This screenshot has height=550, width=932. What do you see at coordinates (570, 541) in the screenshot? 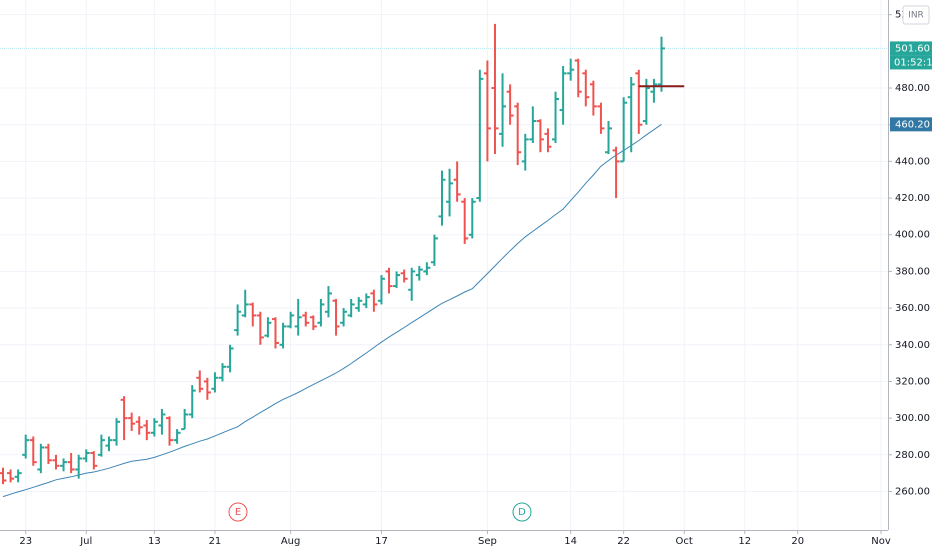
I see `x-tick-label: 14` at bounding box center [570, 541].